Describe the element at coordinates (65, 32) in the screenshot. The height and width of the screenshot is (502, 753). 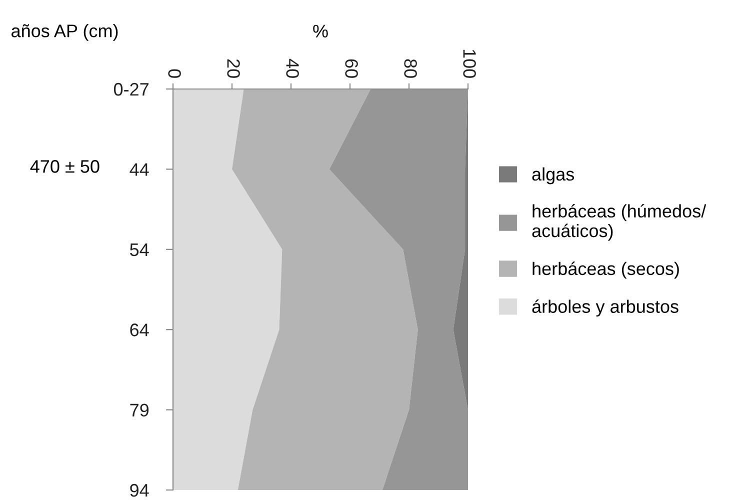
I see `y-axis-title: años AP (cm)` at that location.